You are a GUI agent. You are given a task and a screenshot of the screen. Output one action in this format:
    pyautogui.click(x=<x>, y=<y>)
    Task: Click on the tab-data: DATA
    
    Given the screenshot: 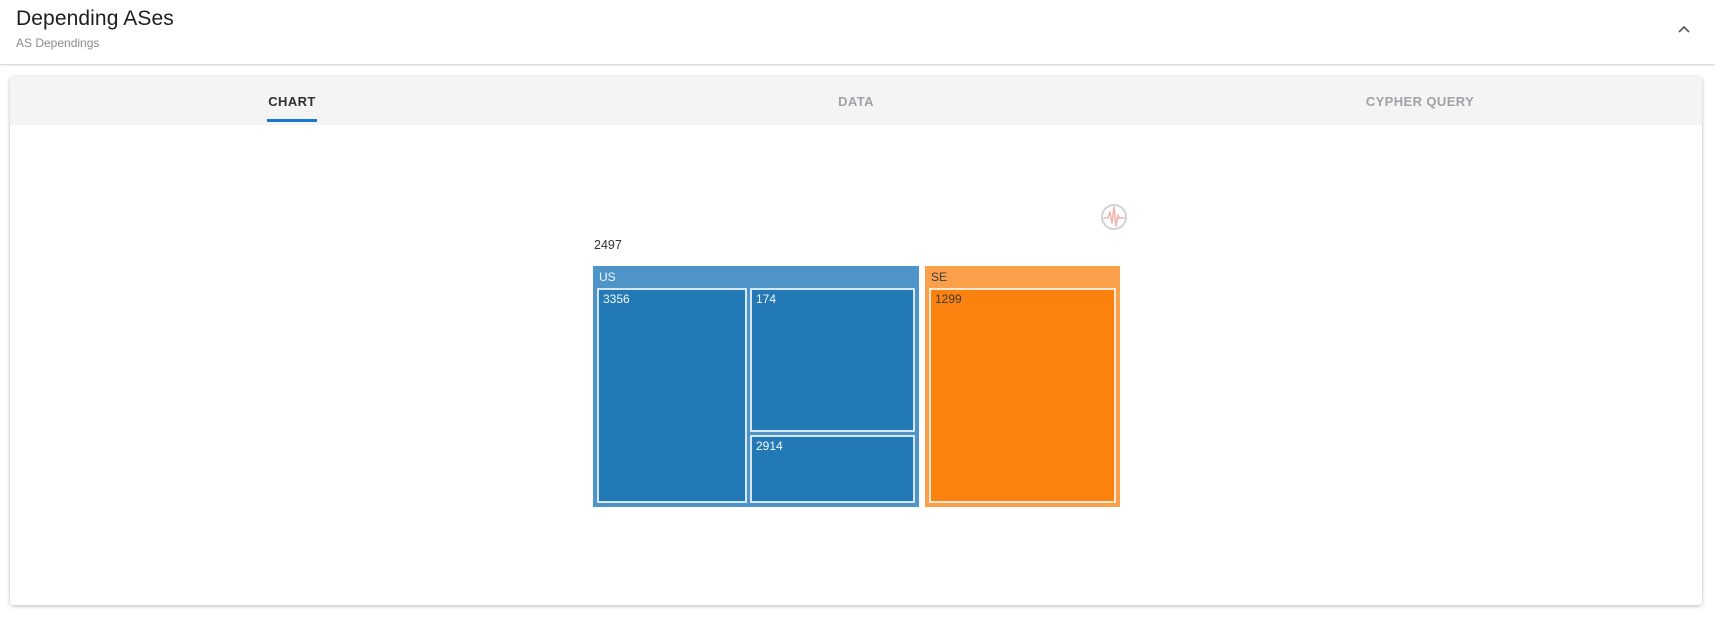 What is the action you would take?
    pyautogui.click(x=856, y=101)
    